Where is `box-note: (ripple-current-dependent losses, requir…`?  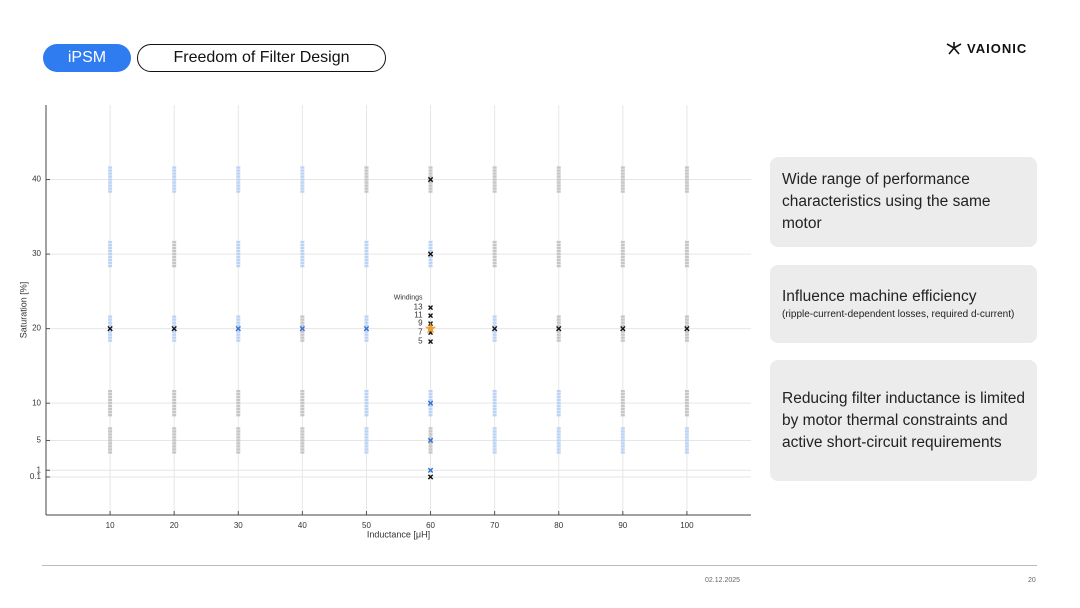
box-note: (ripple-current-dependent losses, requir… is located at coordinates (898, 314).